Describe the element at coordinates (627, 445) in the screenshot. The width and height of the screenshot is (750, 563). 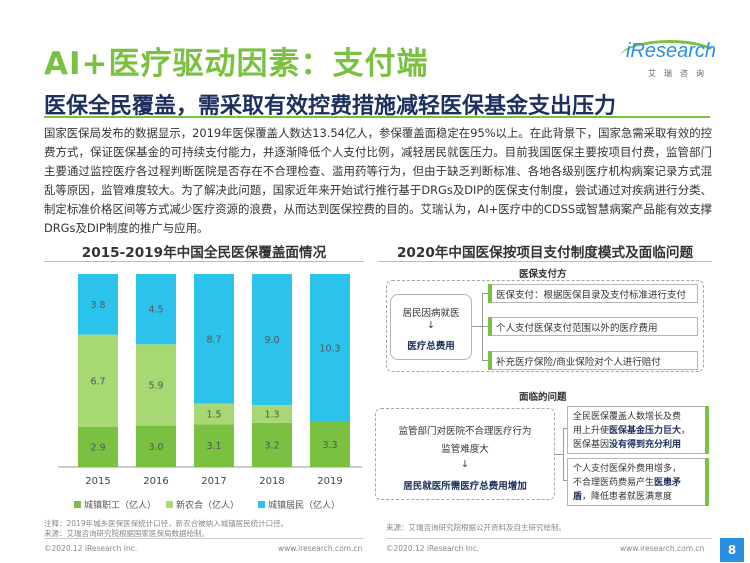
I see `problem-right-a-line-3: 医保基因没有得到充分利用` at that location.